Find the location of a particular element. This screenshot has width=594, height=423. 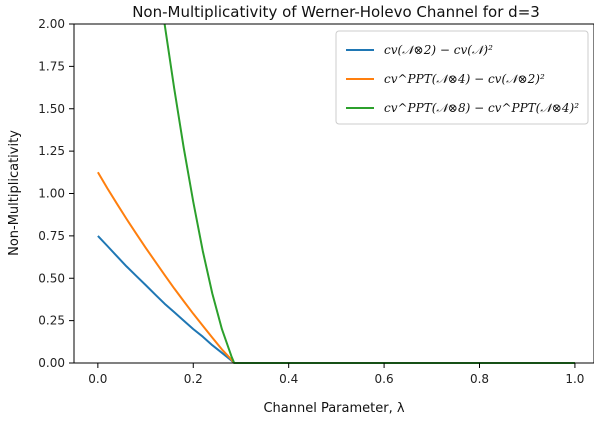

y-tick-label: 1.50 is located at coordinates (51, 109).